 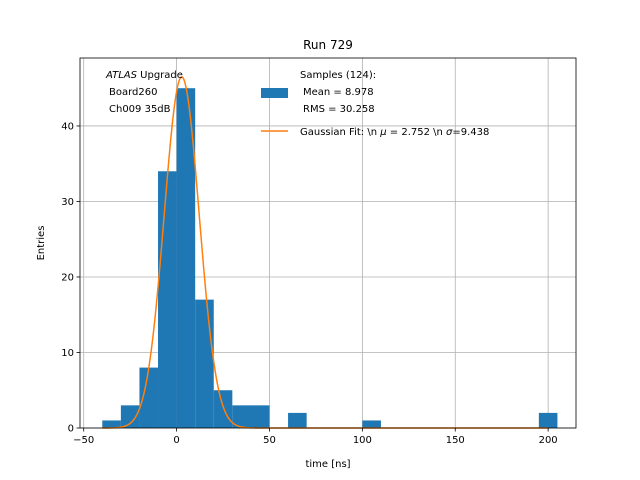 I want to click on x-axis-label: time [ns], so click(x=327, y=464).